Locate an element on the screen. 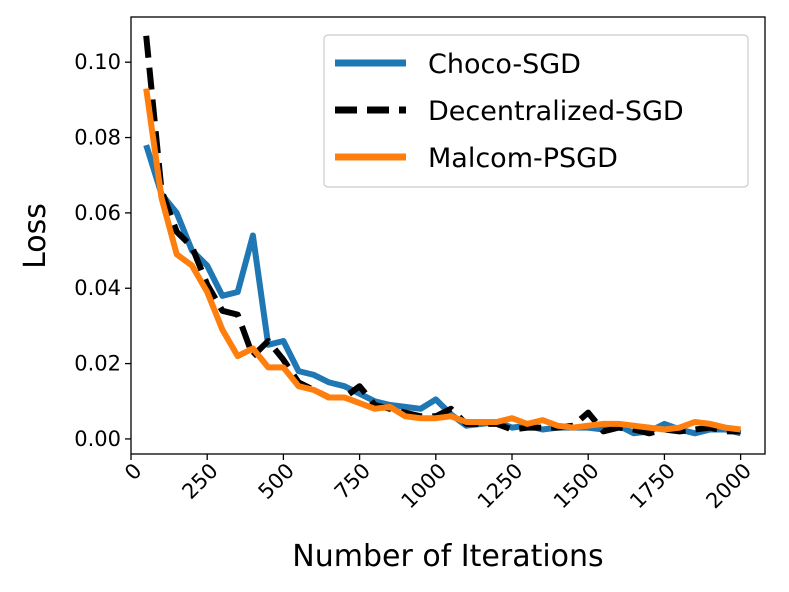  legend-box is located at coordinates (536, 111).